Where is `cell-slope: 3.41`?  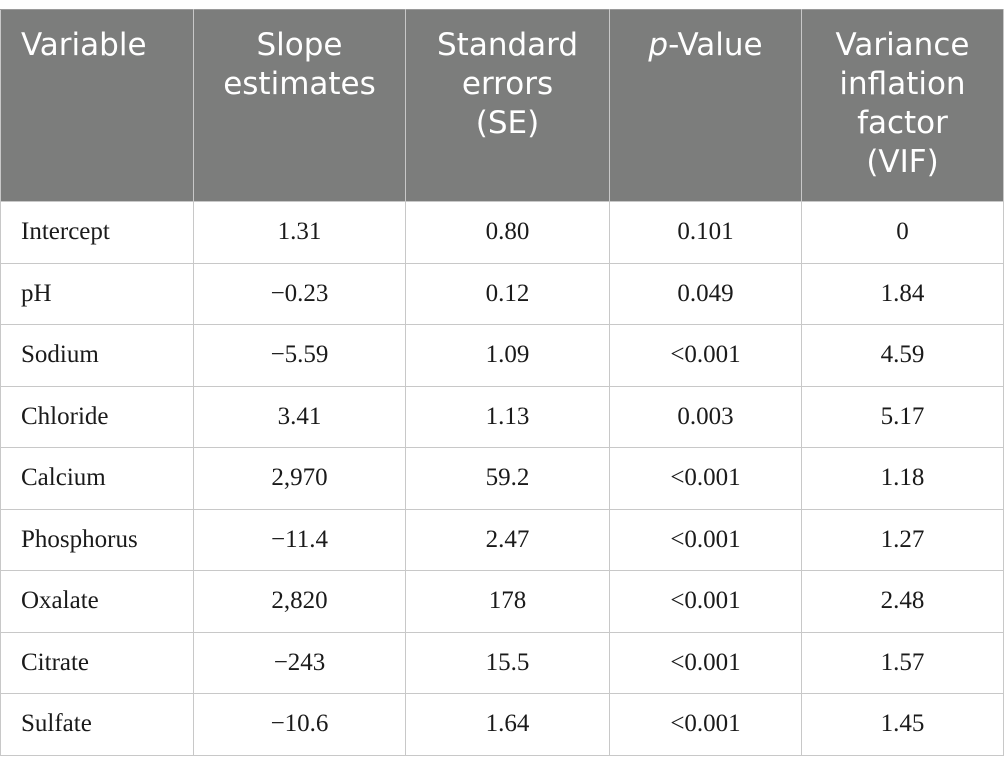
cell-slope: 3.41 is located at coordinates (299, 416).